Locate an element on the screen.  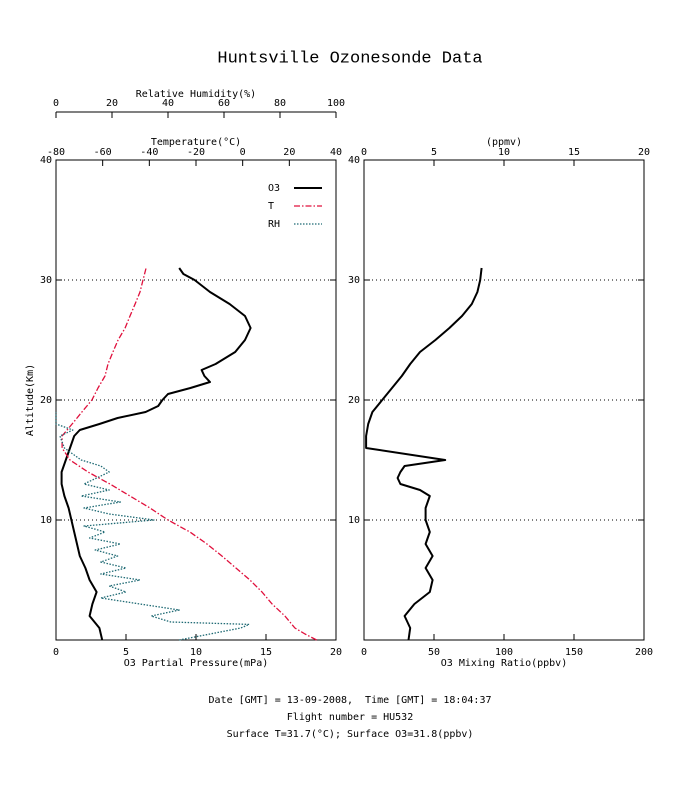
x-axis-label: O3 Partial Pressure(mPa) is located at coordinates (196, 663).